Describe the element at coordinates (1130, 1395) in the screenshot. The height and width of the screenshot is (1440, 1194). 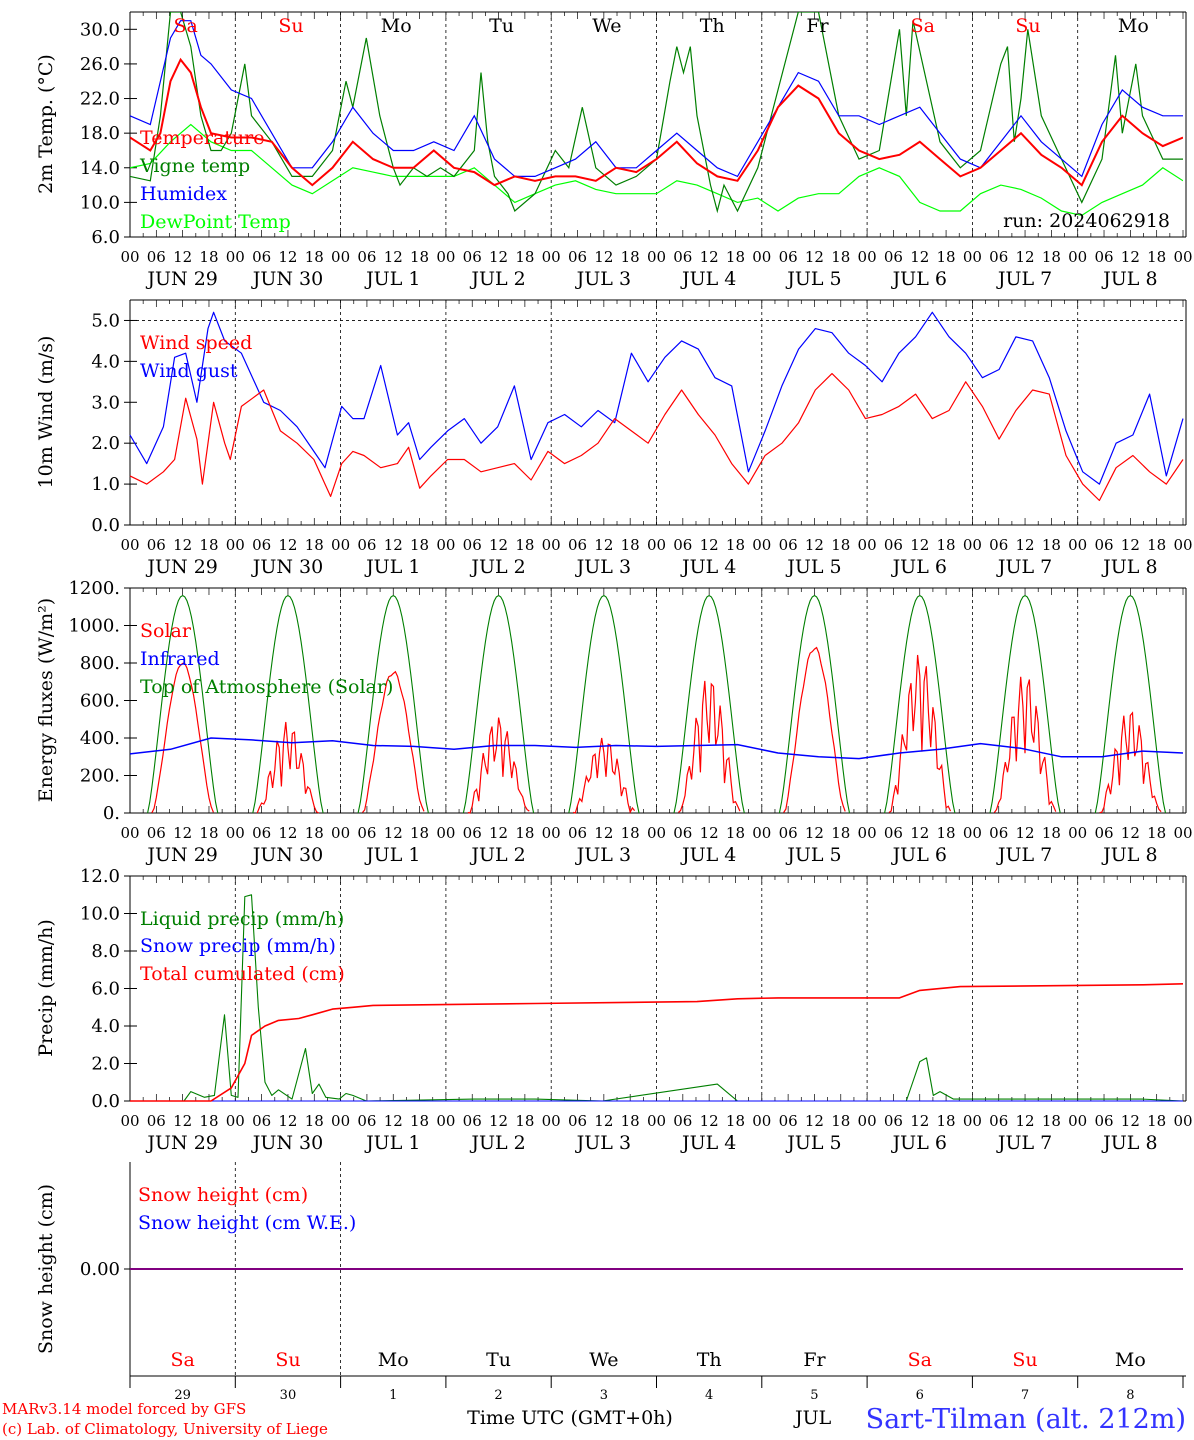
I see `day-number-label: 8` at that location.